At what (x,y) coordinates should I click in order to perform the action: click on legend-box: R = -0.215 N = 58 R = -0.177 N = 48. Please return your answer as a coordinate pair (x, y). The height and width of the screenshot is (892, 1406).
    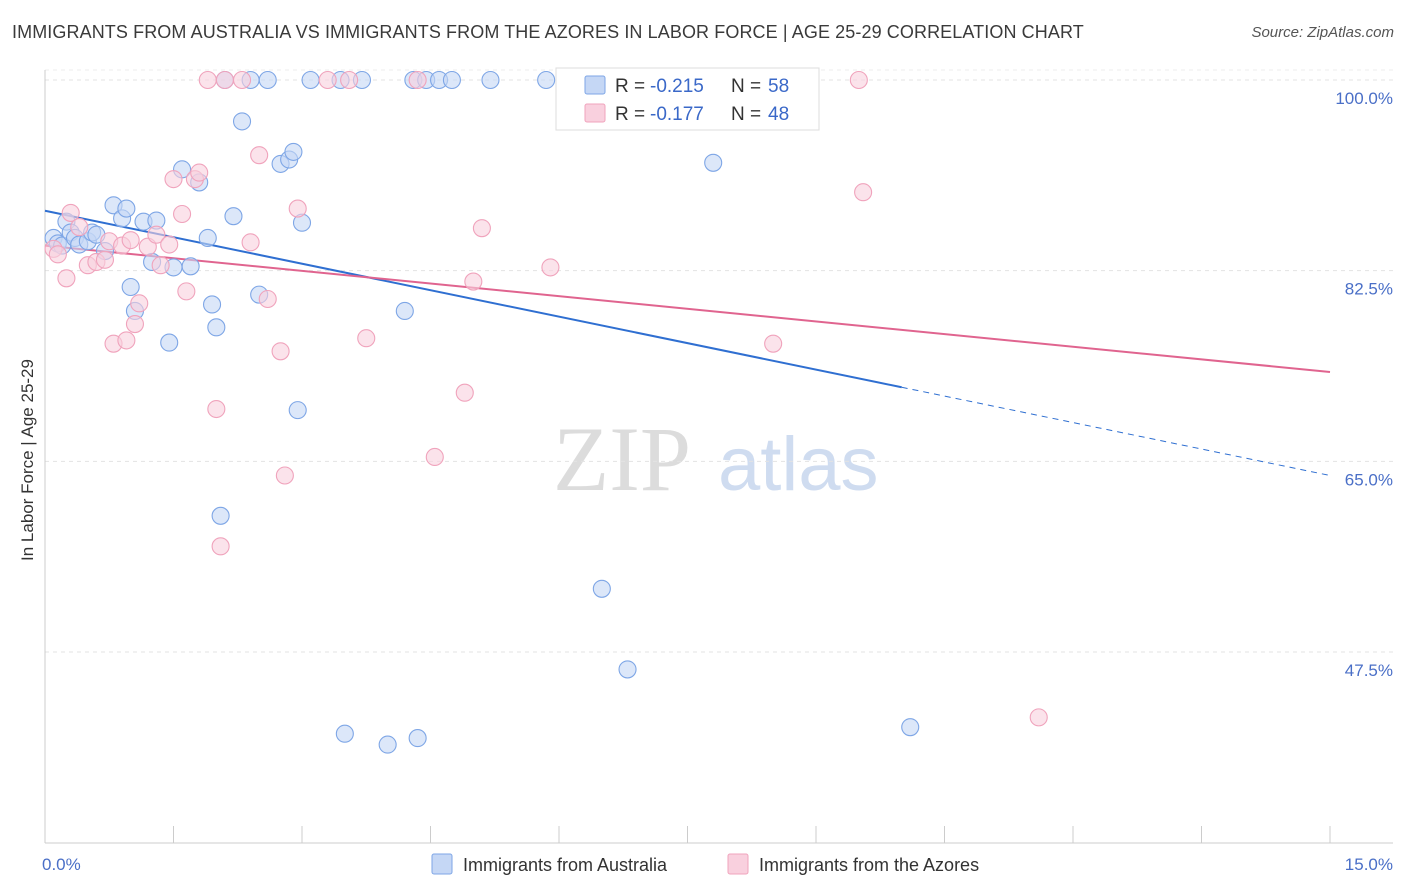
    Looking at the image, I should click on (687, 99).